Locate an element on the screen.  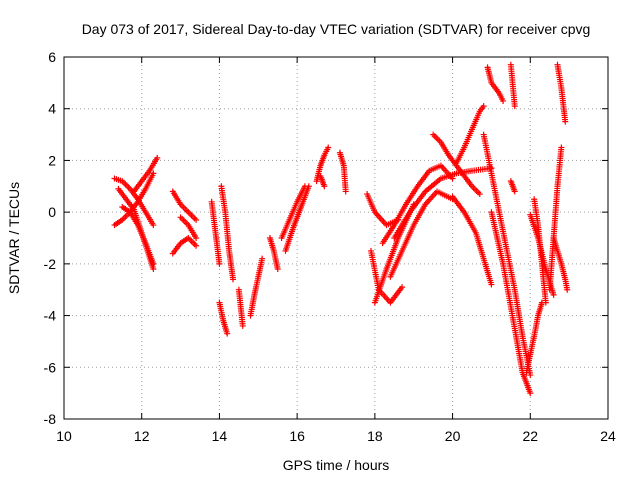
x-tick-label: 24 is located at coordinates (608, 436).